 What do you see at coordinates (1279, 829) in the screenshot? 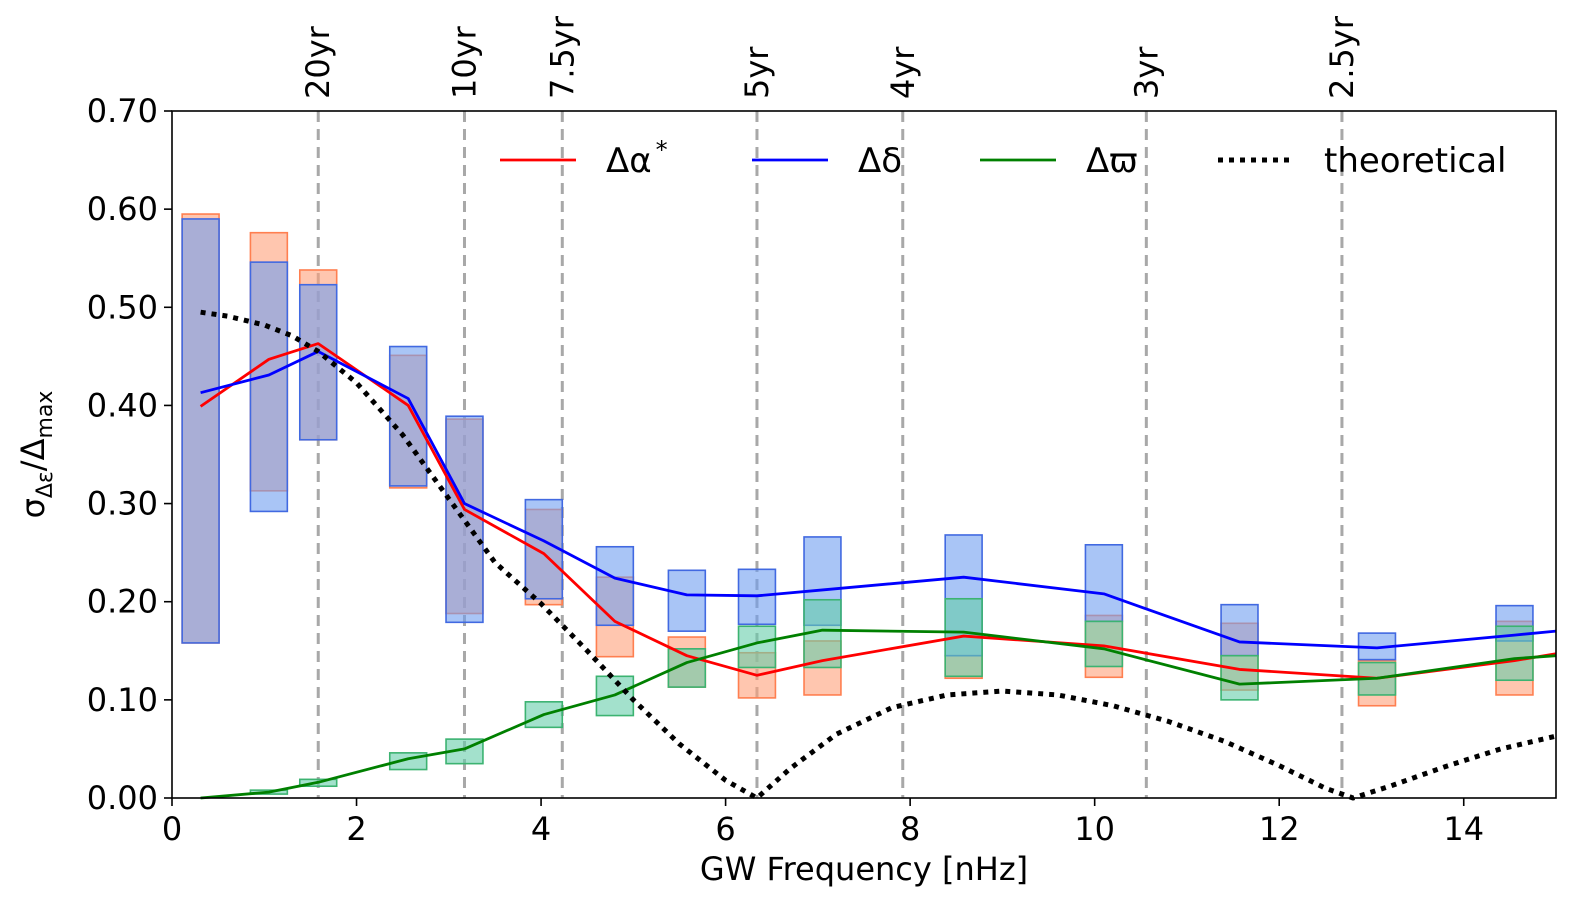
I see `x-tick-label-6: 12` at bounding box center [1279, 829].